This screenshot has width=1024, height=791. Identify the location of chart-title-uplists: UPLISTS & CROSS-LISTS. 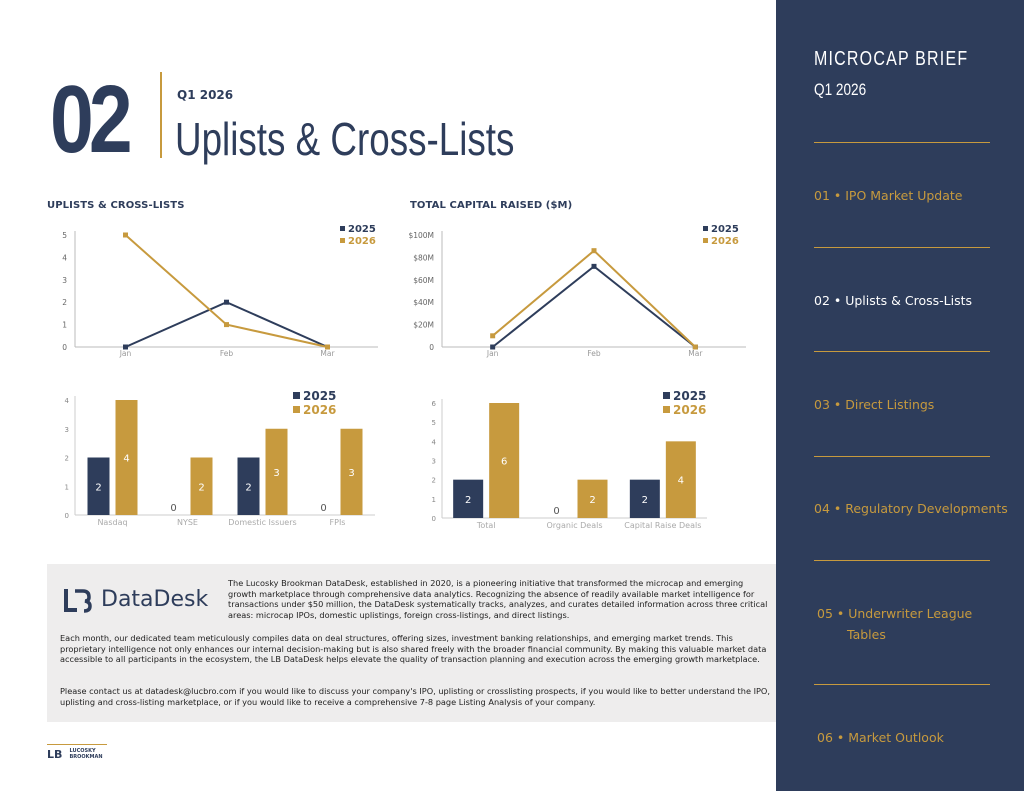
(116, 205).